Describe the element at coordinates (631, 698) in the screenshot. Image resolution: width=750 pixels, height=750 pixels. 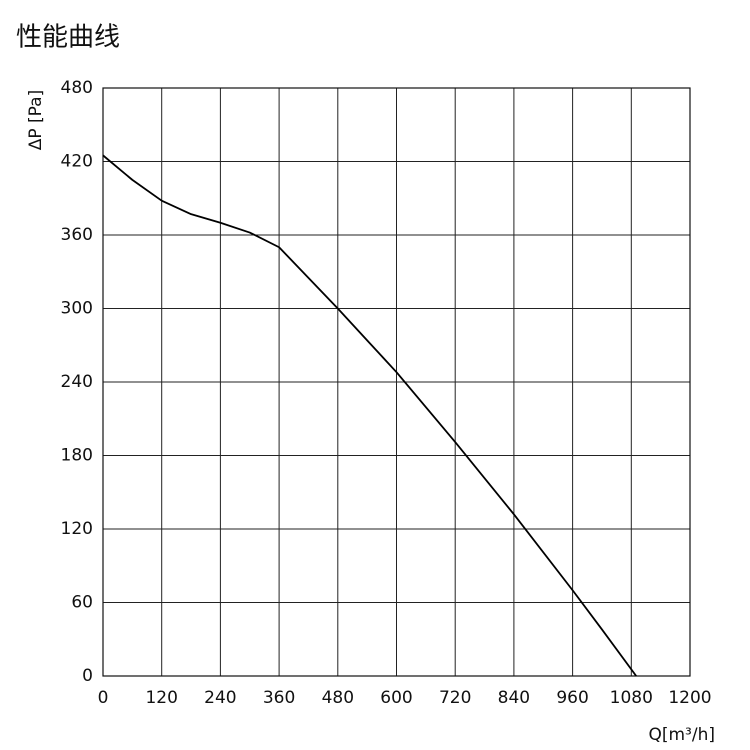
I see `x-tick-label: 1080` at that location.